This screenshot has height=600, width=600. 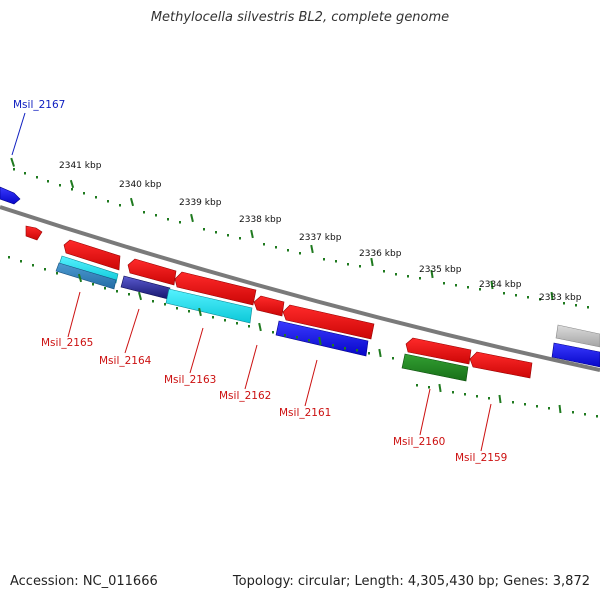 What do you see at coordinates (39, 105) in the screenshot?
I see `gene-label-msil-2167: Msil_2167` at bounding box center [39, 105].